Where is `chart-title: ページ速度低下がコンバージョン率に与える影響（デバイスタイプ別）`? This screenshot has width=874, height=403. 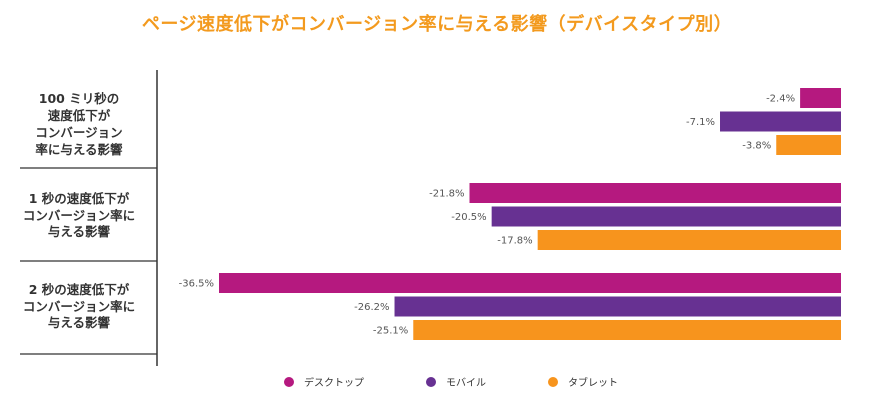
chart-title: ページ速度低下がコンバージョン率に与える影響（デバイスタイプ別） is located at coordinates (437, 24).